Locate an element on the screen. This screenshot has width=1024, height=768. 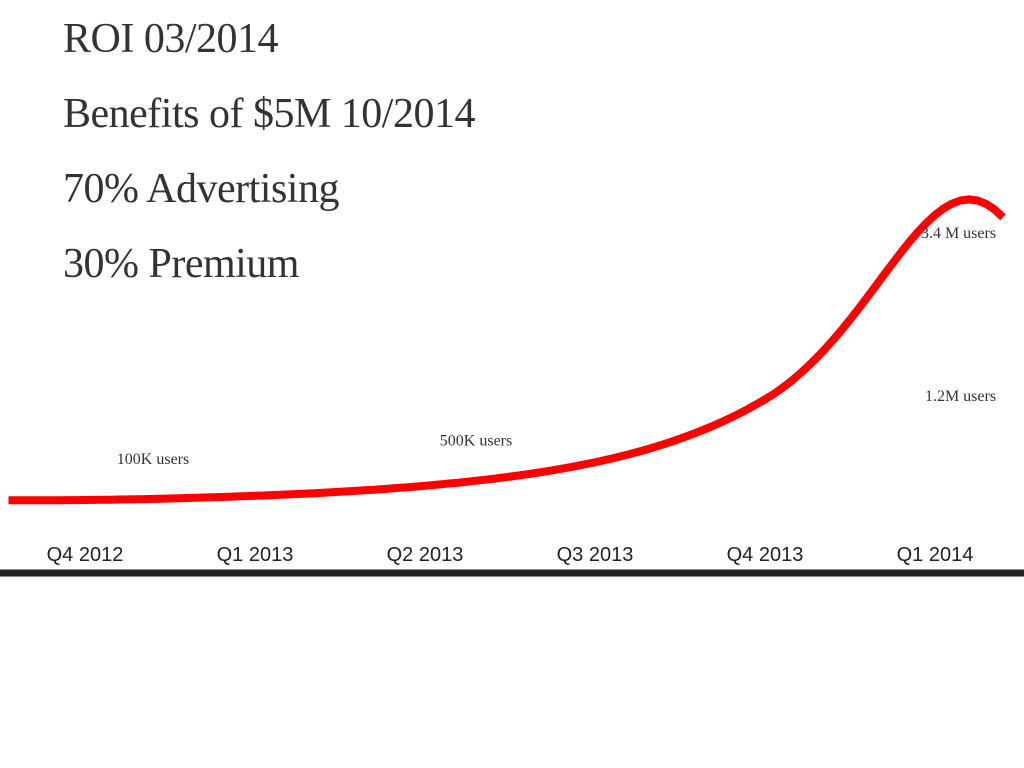
user-count-label: 3.4 M users is located at coordinates (958, 233).